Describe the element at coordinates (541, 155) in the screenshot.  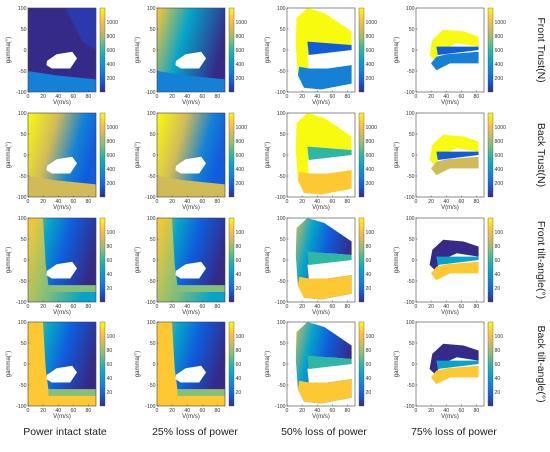
I see `row-label: Back Trust(N)` at that location.